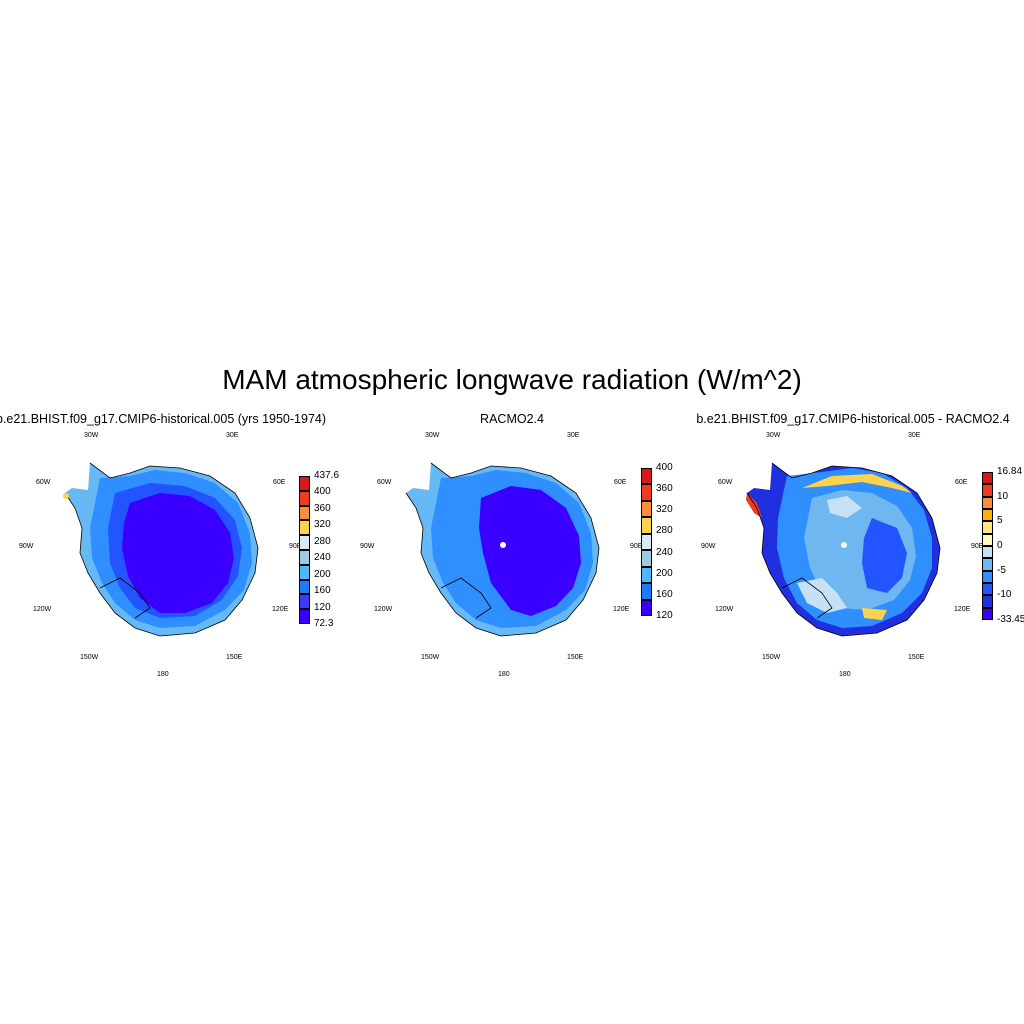  Describe the element at coordinates (512, 419) in the screenshot. I see `panel-title: RACMO2.4` at that location.